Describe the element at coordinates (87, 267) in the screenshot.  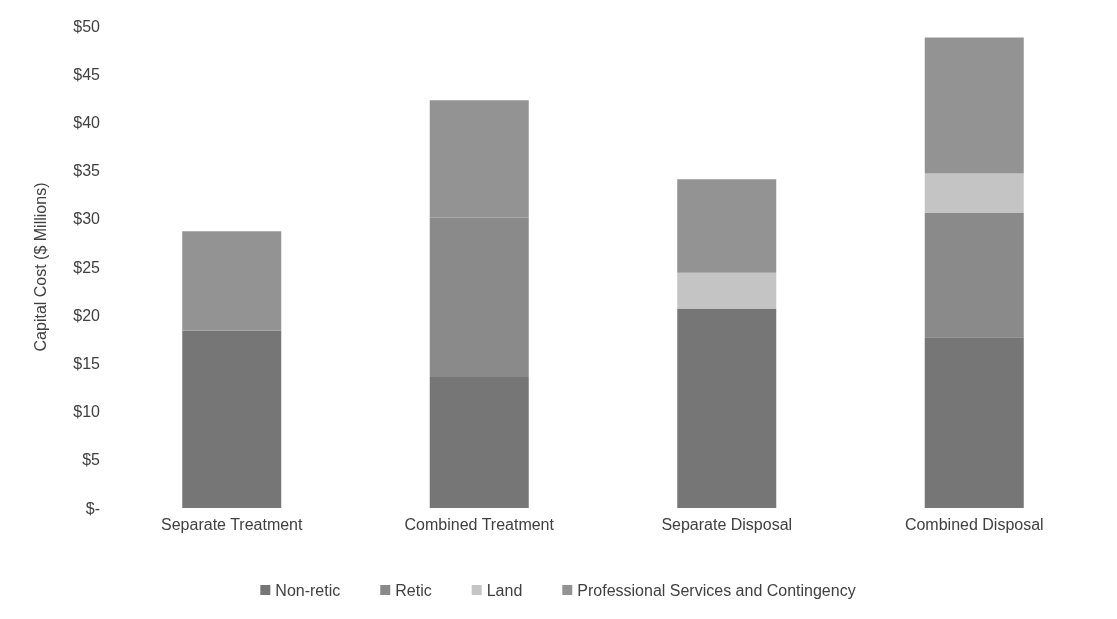
I see `y-tick-label: $25` at that location.